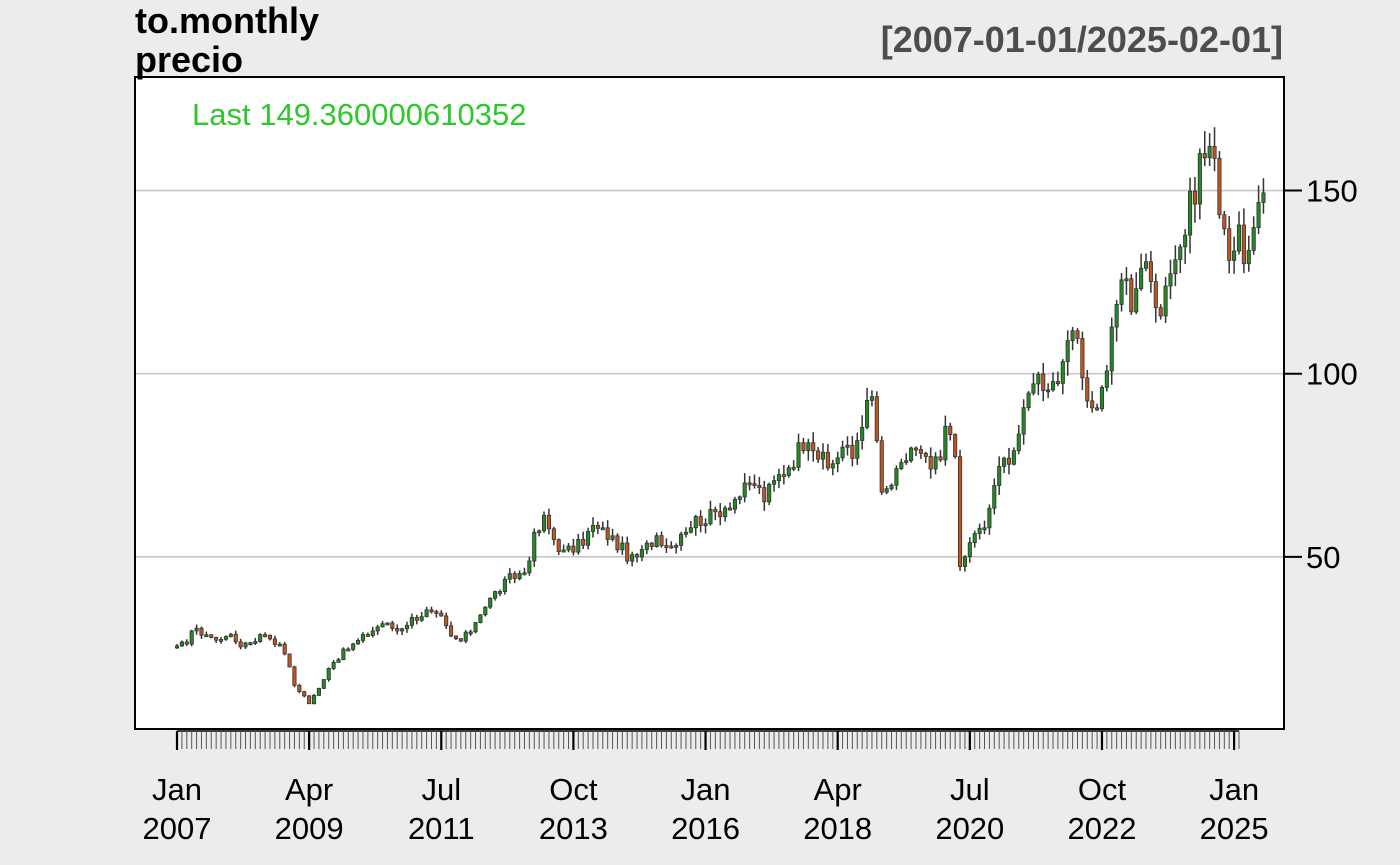  What do you see at coordinates (837, 828) in the screenshot?
I see `x-tick-label-year: 2018` at bounding box center [837, 828].